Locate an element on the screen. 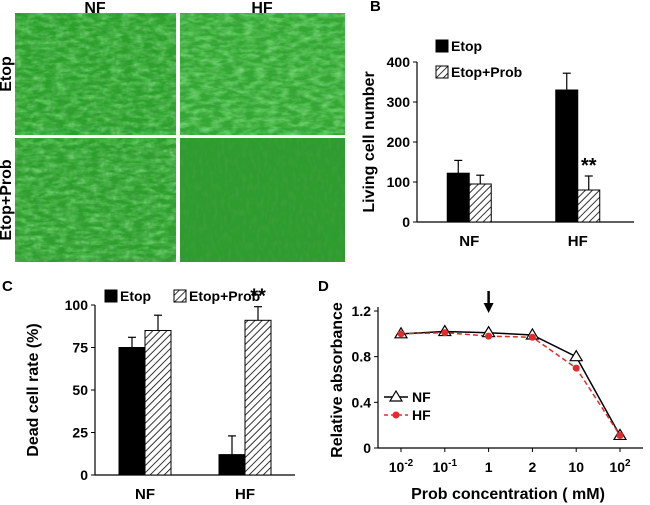 This screenshot has height=505, width=650. chart-b-bar-etop-nf is located at coordinates (458, 197).